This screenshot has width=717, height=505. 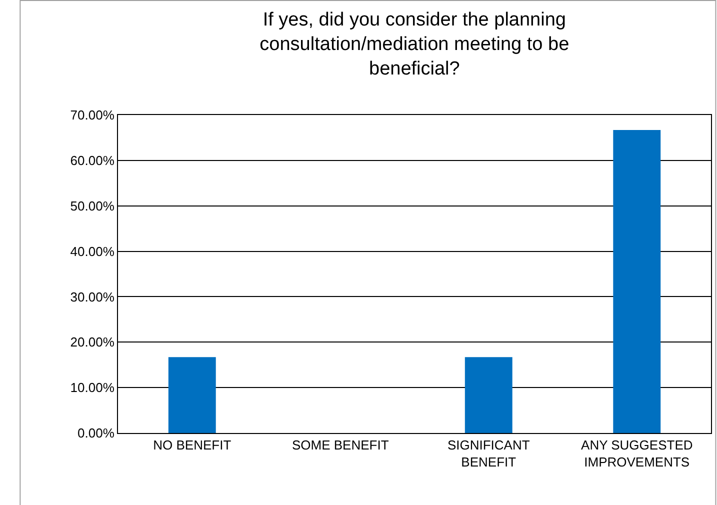 I want to click on x-tick-label: ANY SUGGESTED IMPROVEMENTS, so click(x=637, y=454).